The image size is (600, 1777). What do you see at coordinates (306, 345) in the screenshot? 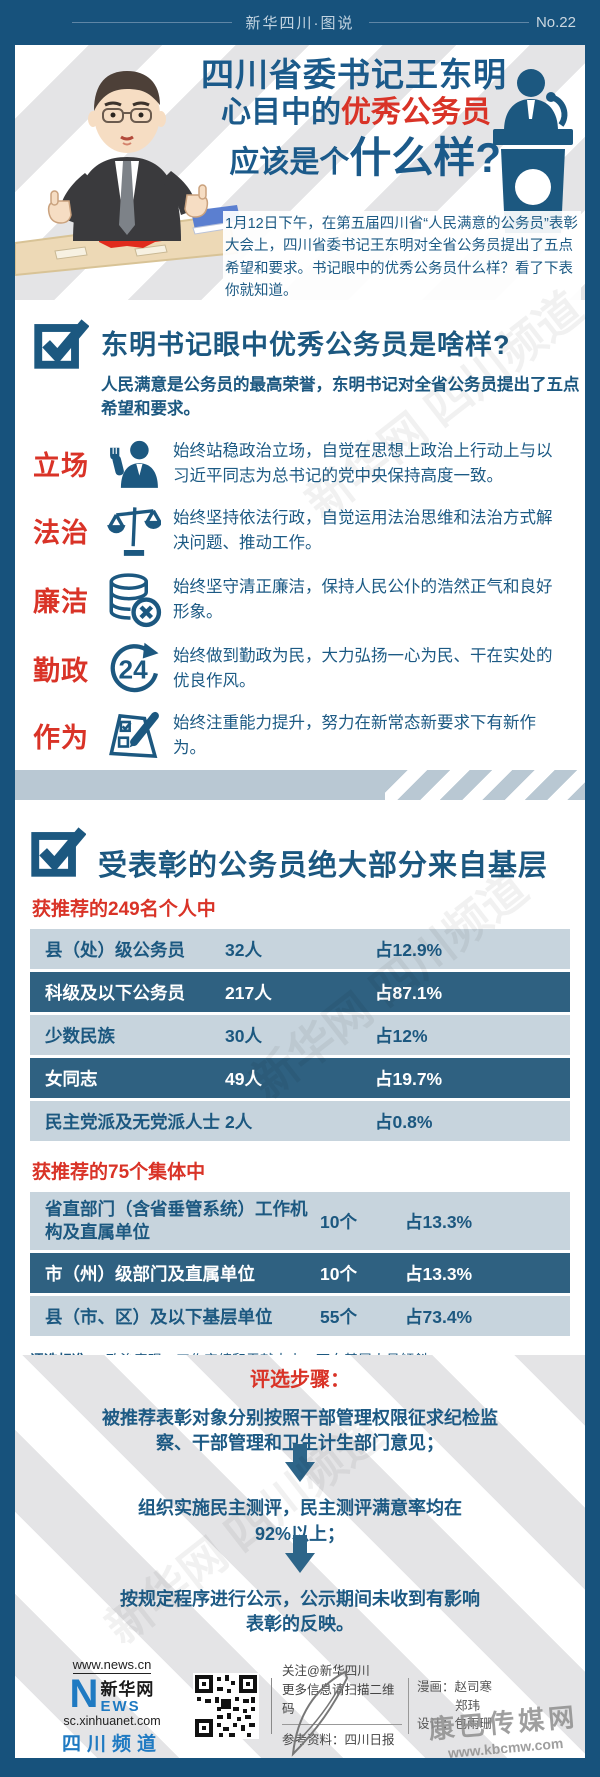
I see `hopes-heading: 东明书记眼中优秀公务员是啥样?` at bounding box center [306, 345].